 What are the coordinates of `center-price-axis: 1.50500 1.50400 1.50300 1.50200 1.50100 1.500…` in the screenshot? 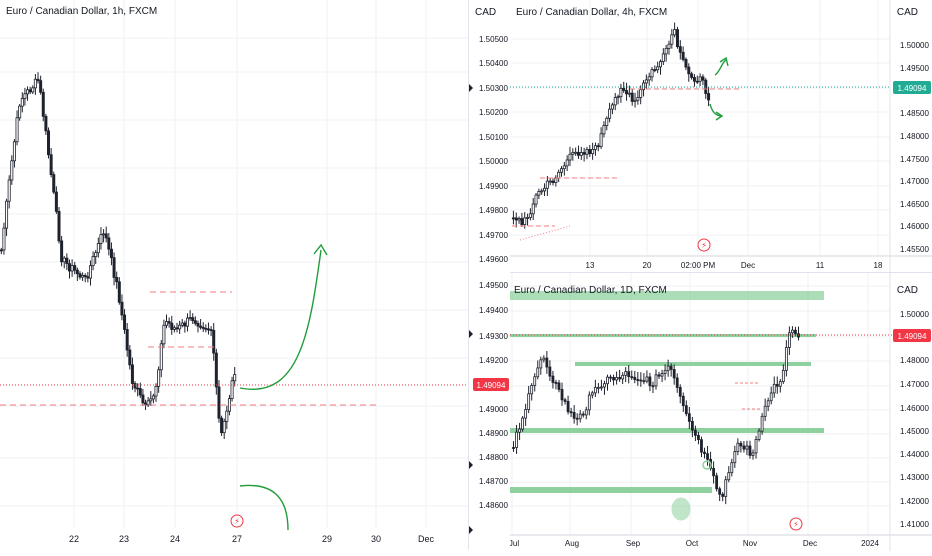 It's located at (489, 275).